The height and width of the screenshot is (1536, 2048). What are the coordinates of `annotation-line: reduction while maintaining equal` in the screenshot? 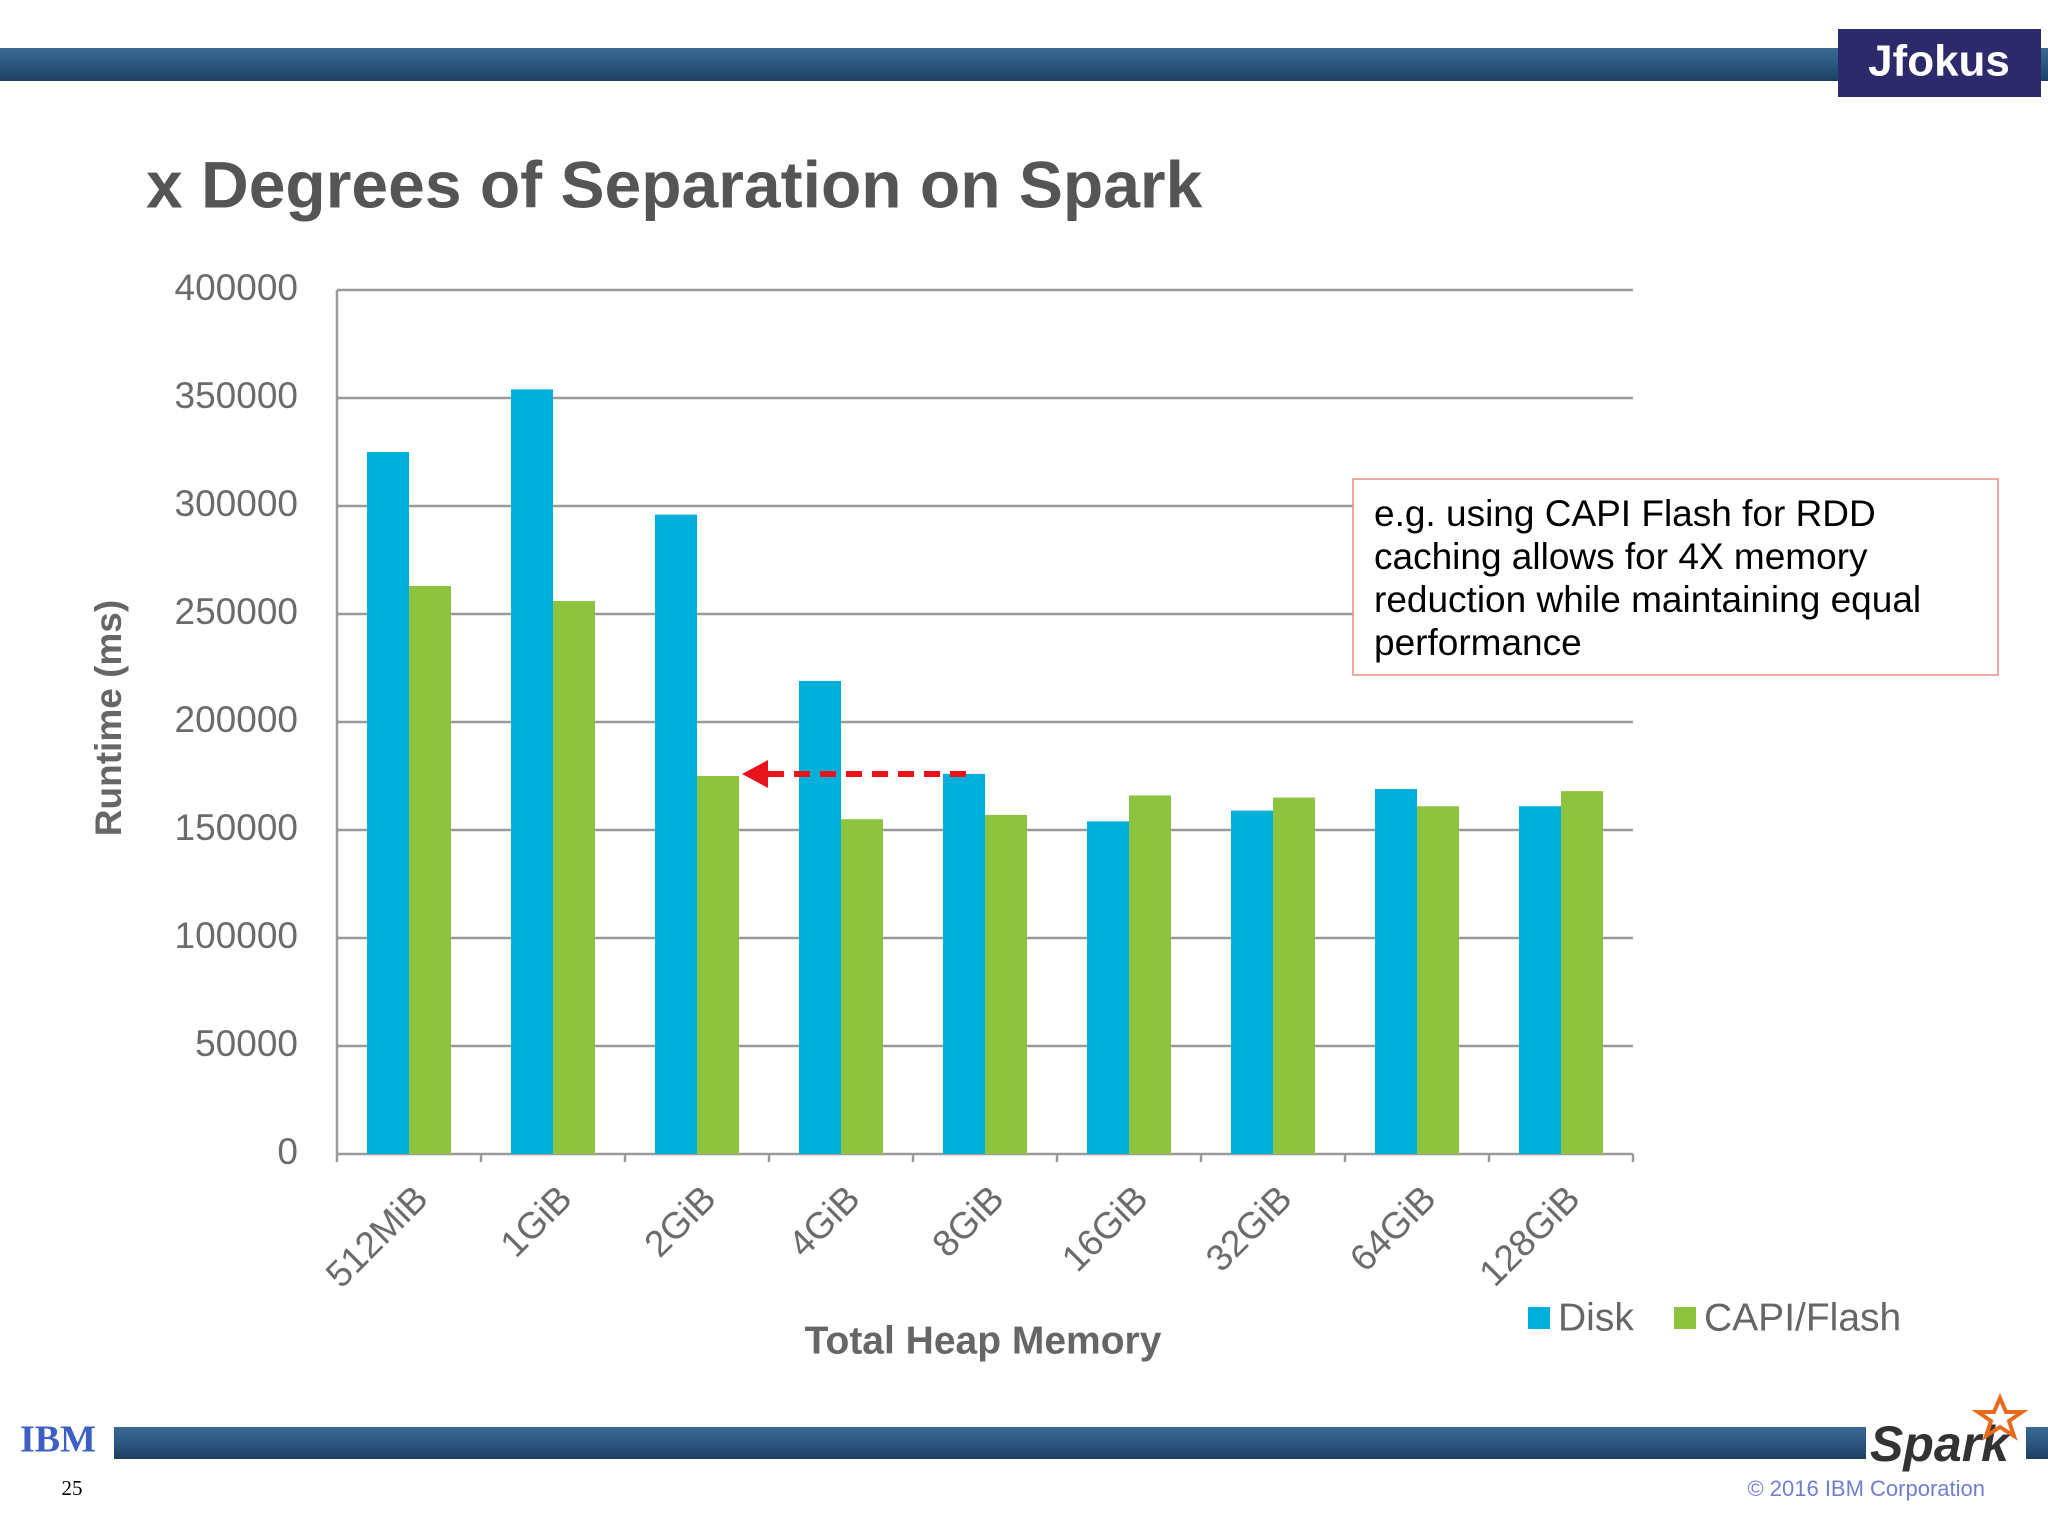 It's located at (1647, 599).